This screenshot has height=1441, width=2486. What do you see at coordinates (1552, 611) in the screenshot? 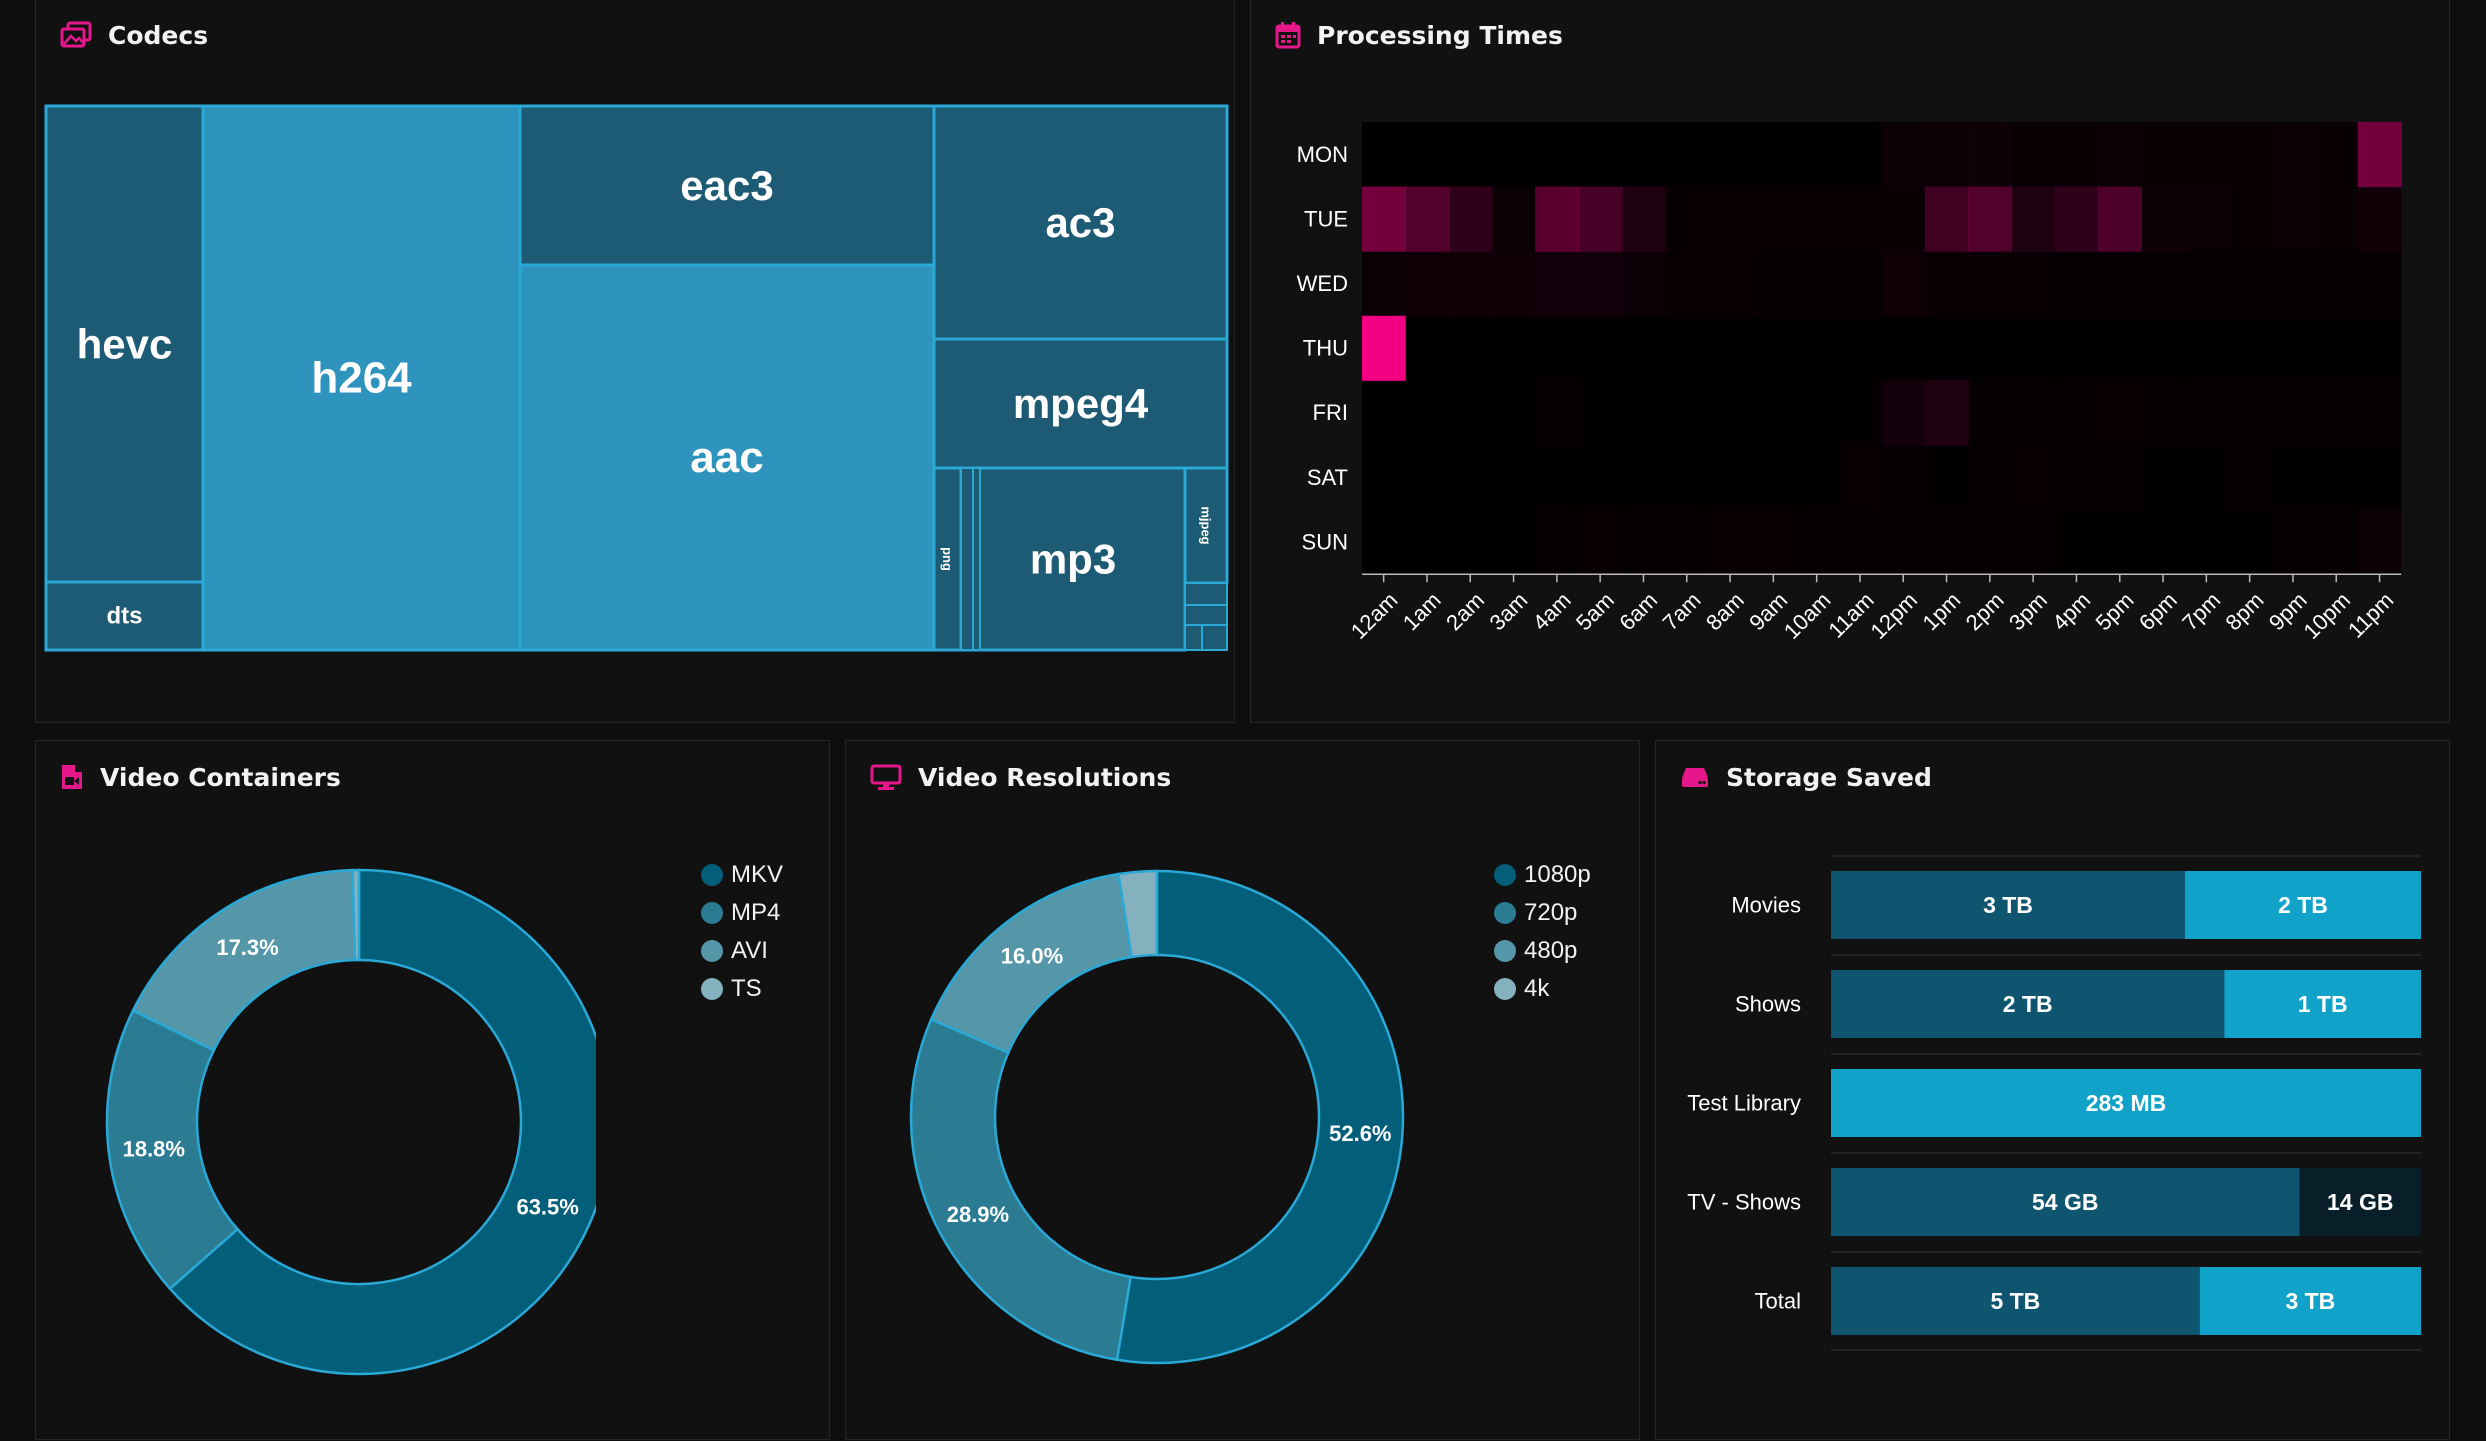
I see `heatmap-hour-label: 4am` at bounding box center [1552, 611].